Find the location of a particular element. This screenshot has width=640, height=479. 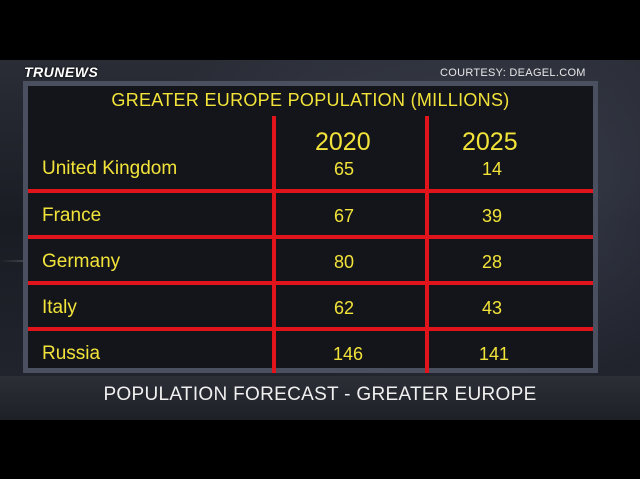

year-header-2020: 2020 is located at coordinates (343, 142).